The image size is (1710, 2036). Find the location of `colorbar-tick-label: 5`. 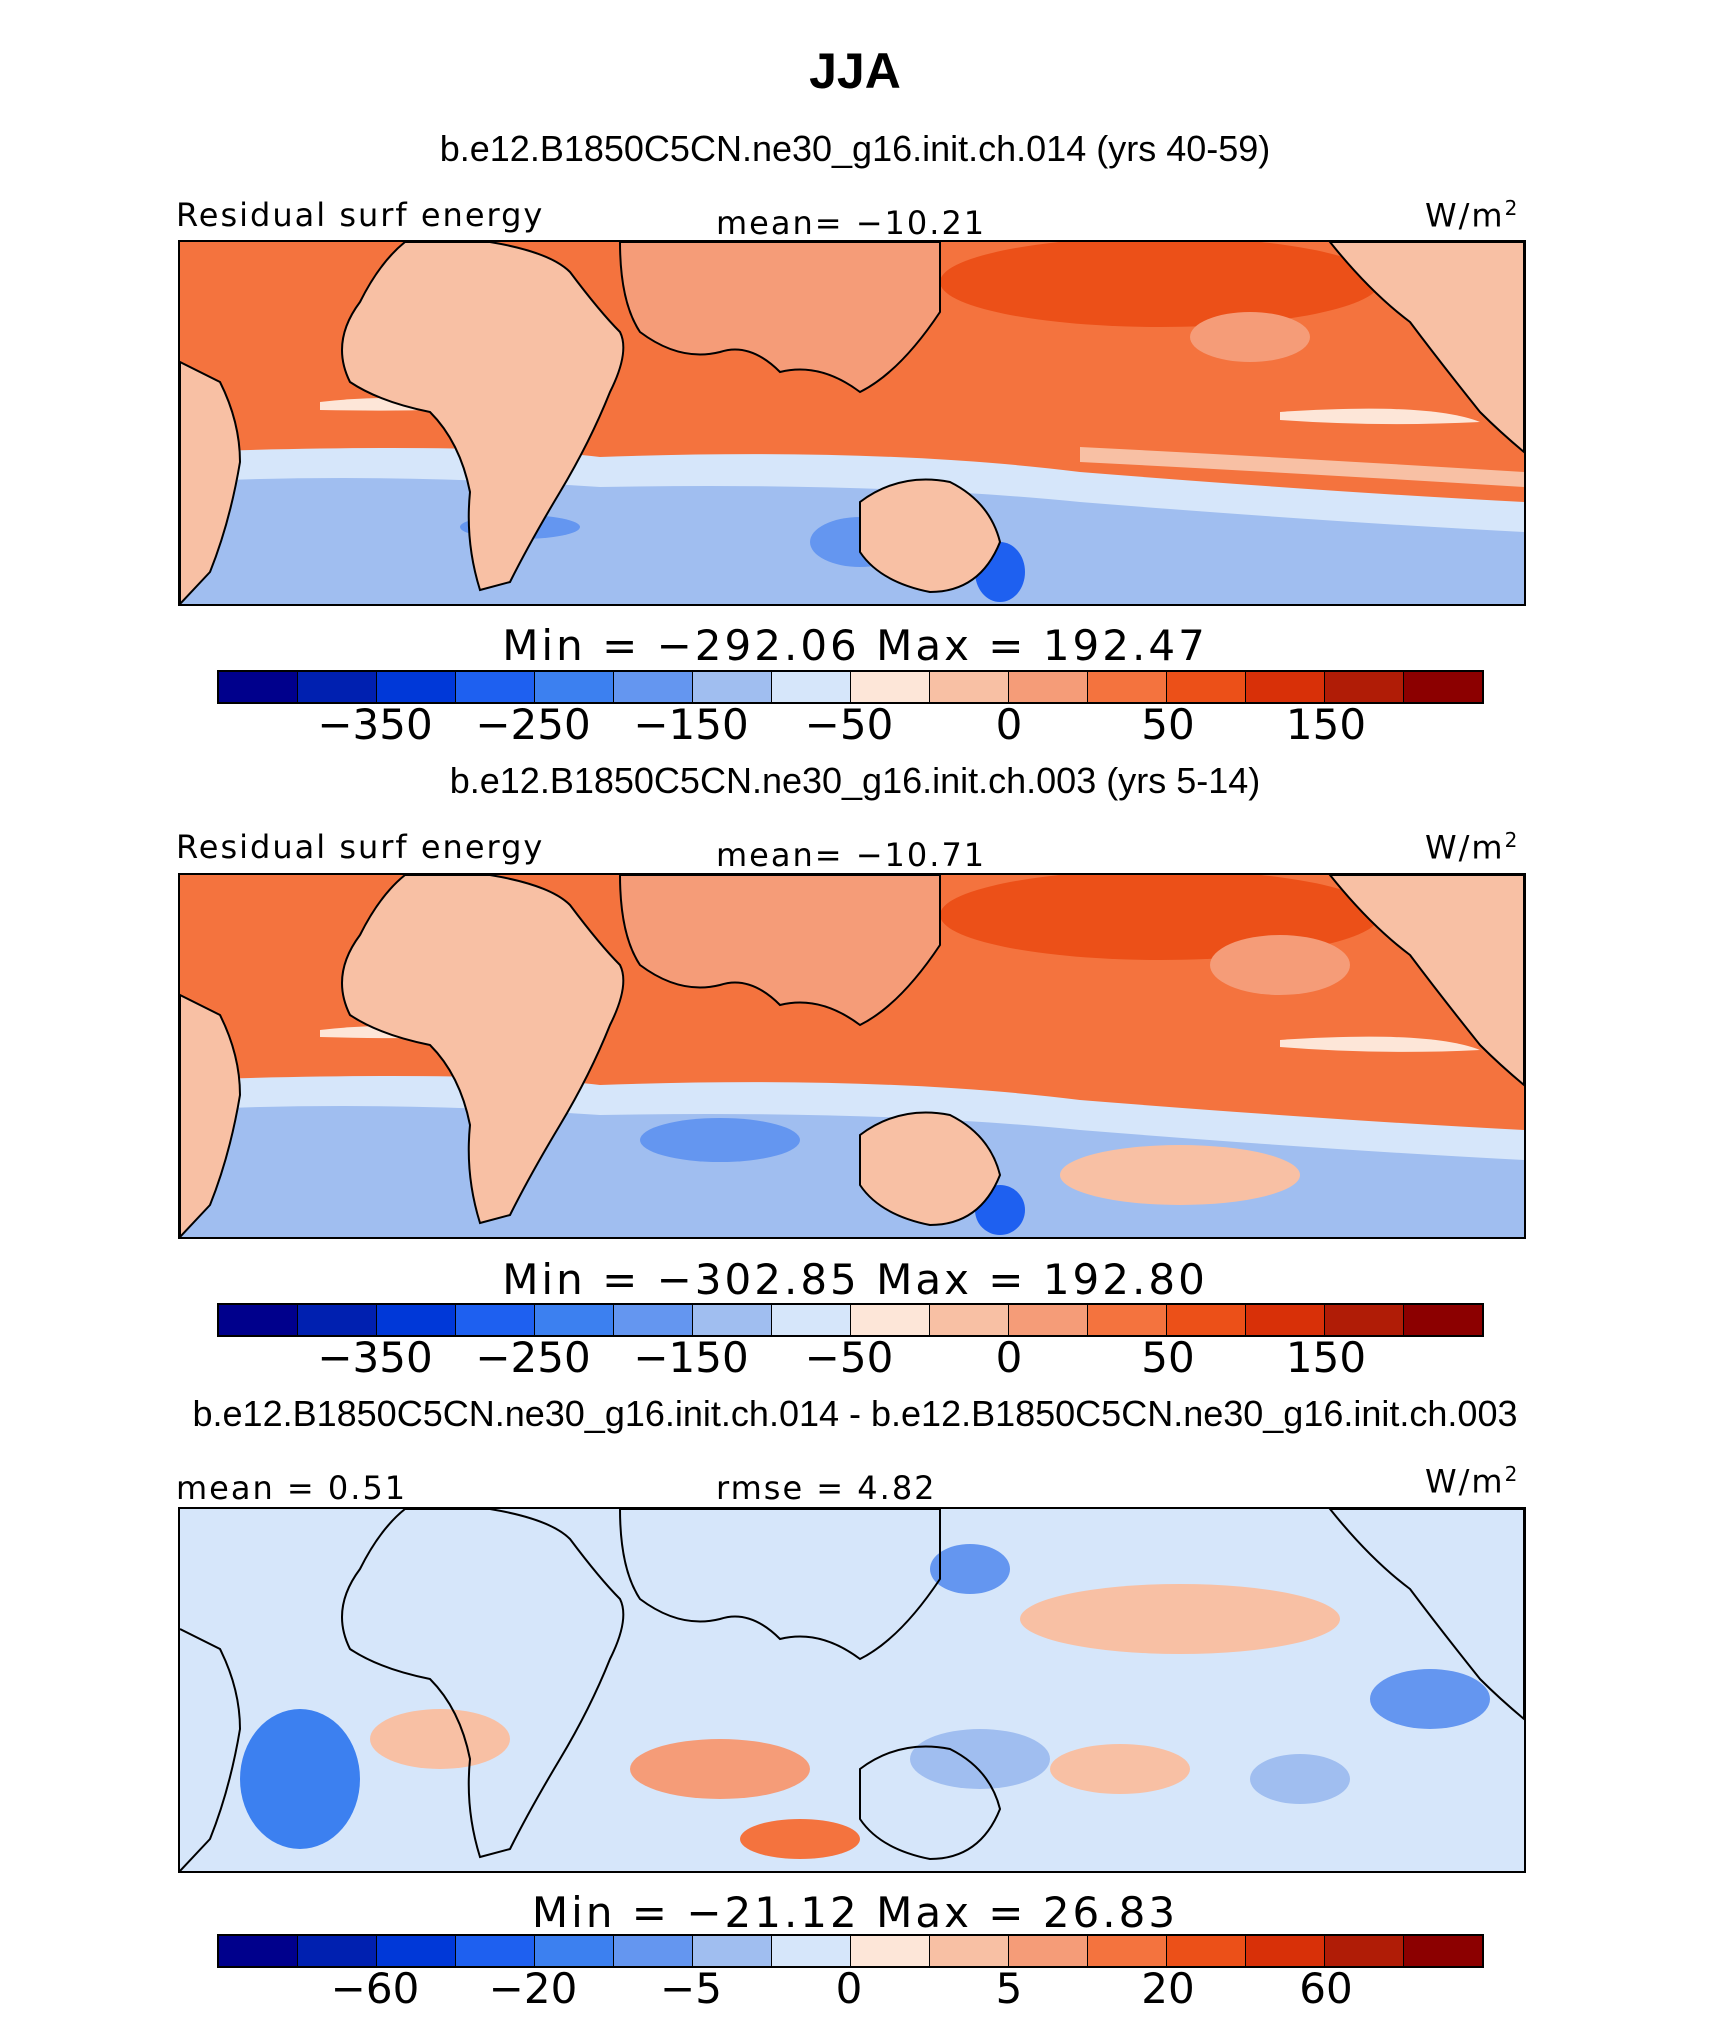

colorbar-tick-label: 5 is located at coordinates (1009, 1988).